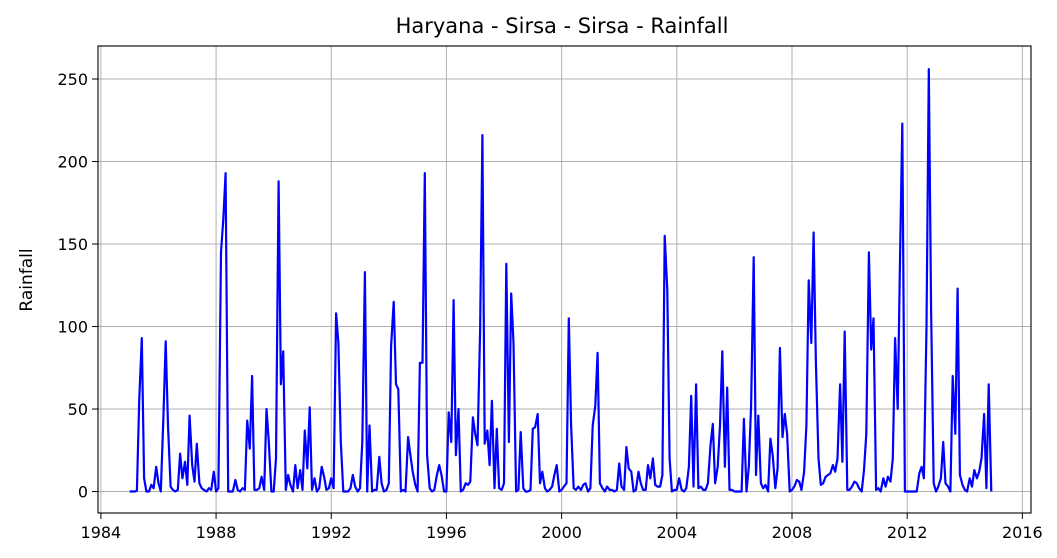  I want to click on x-tick-label: 2004, so click(676, 532).